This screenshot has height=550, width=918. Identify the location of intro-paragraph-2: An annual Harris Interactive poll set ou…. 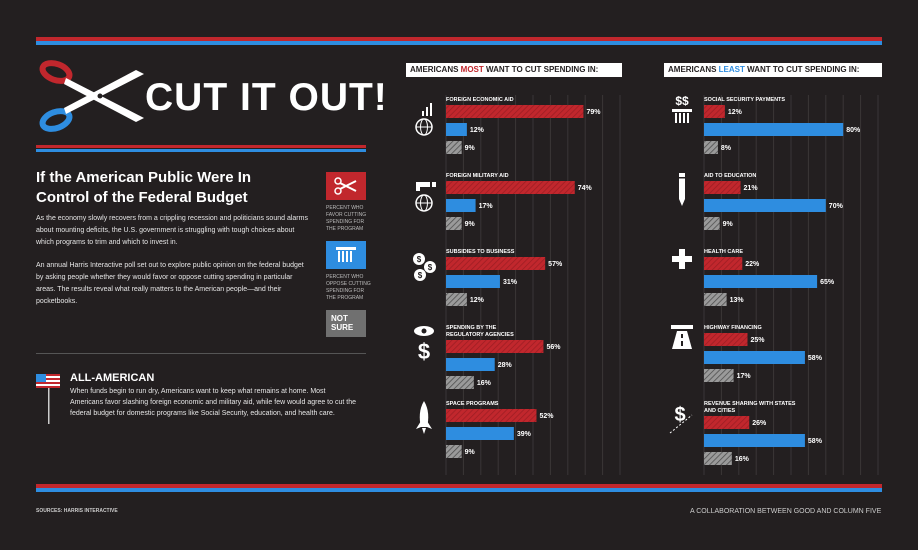
(170, 283).